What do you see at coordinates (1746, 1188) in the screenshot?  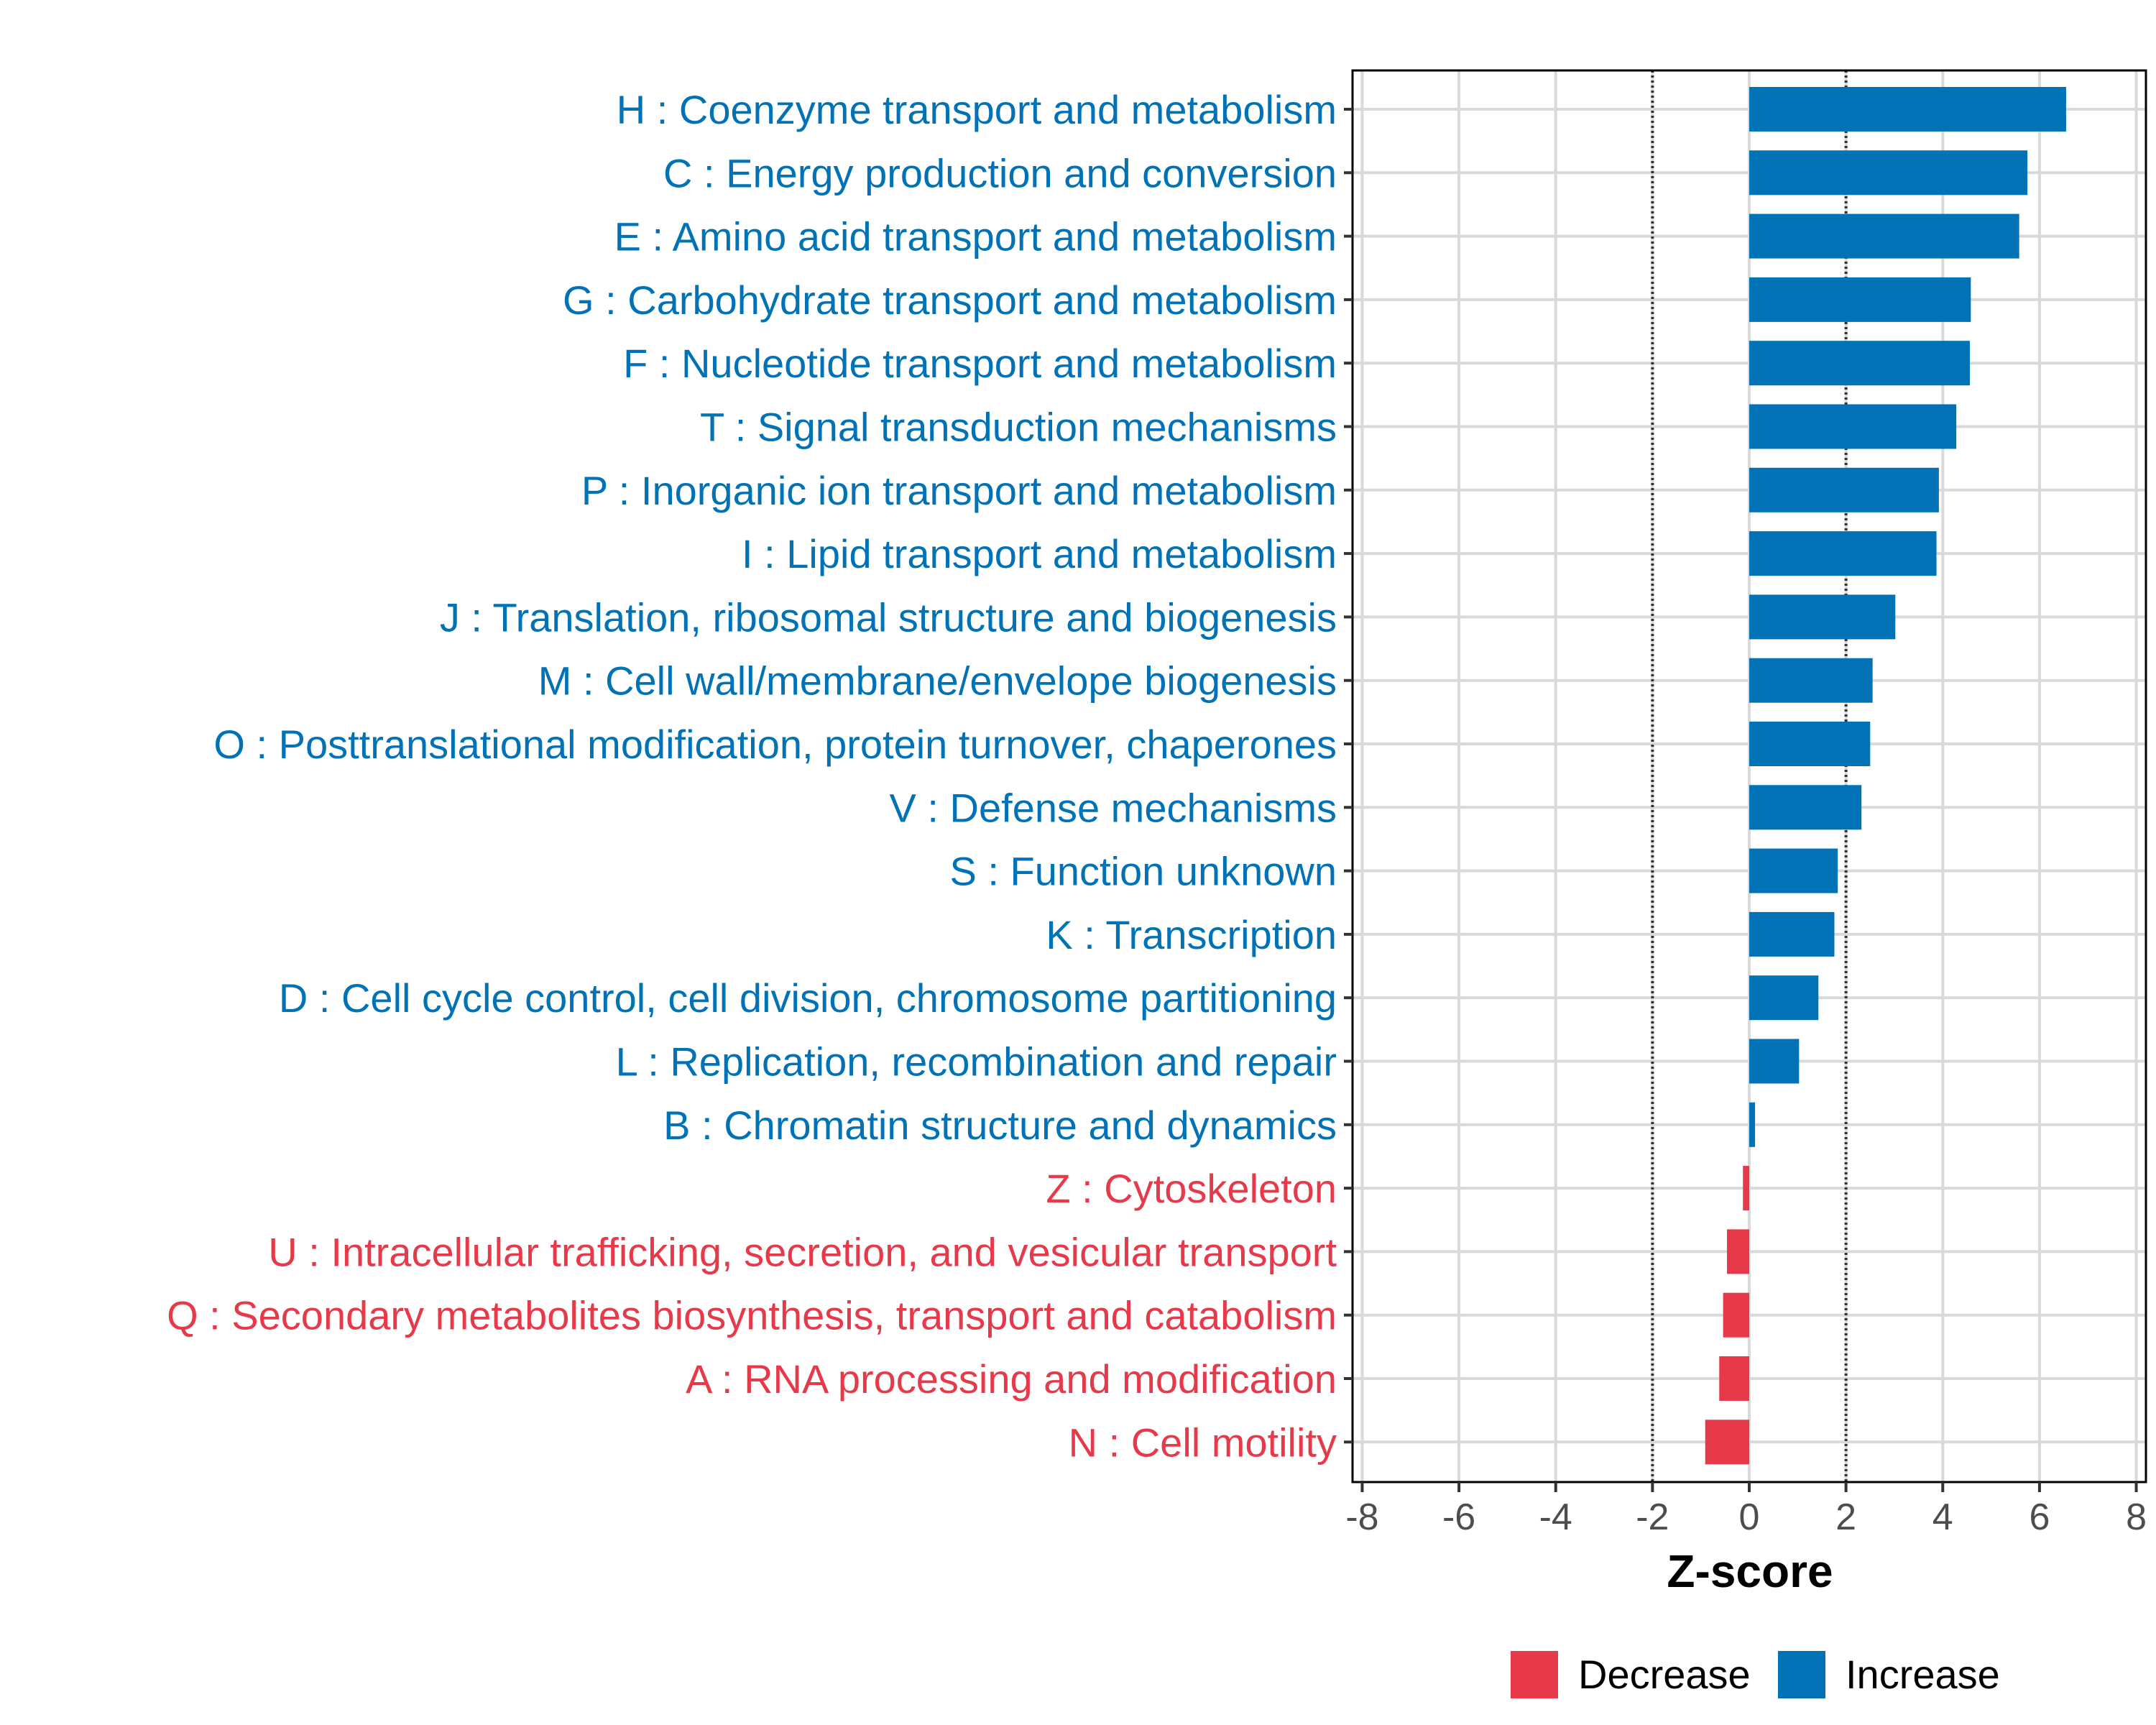 I see `bar-z` at bounding box center [1746, 1188].